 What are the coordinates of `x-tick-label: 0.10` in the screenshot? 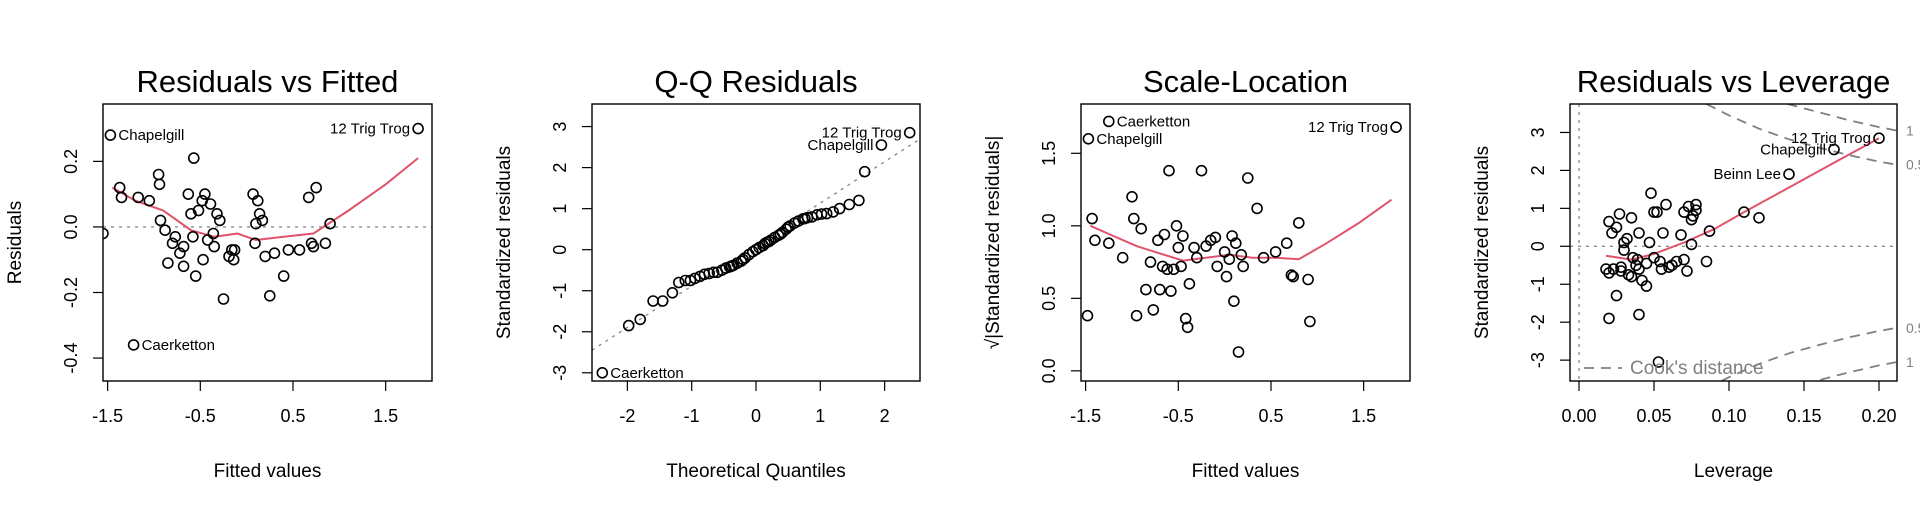 It's located at (1728, 416).